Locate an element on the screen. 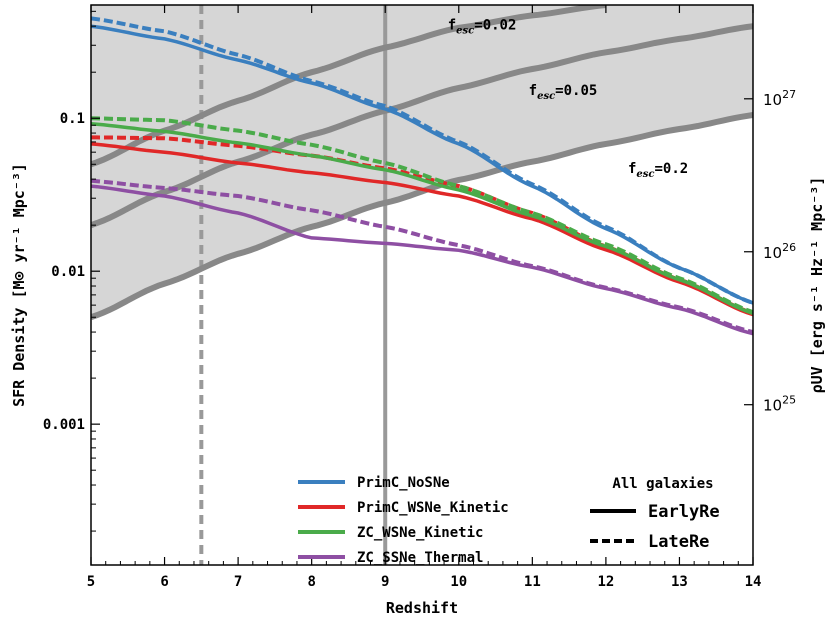 The width and height of the screenshot is (830, 623). x-tick-label: 9 is located at coordinates (385, 582).